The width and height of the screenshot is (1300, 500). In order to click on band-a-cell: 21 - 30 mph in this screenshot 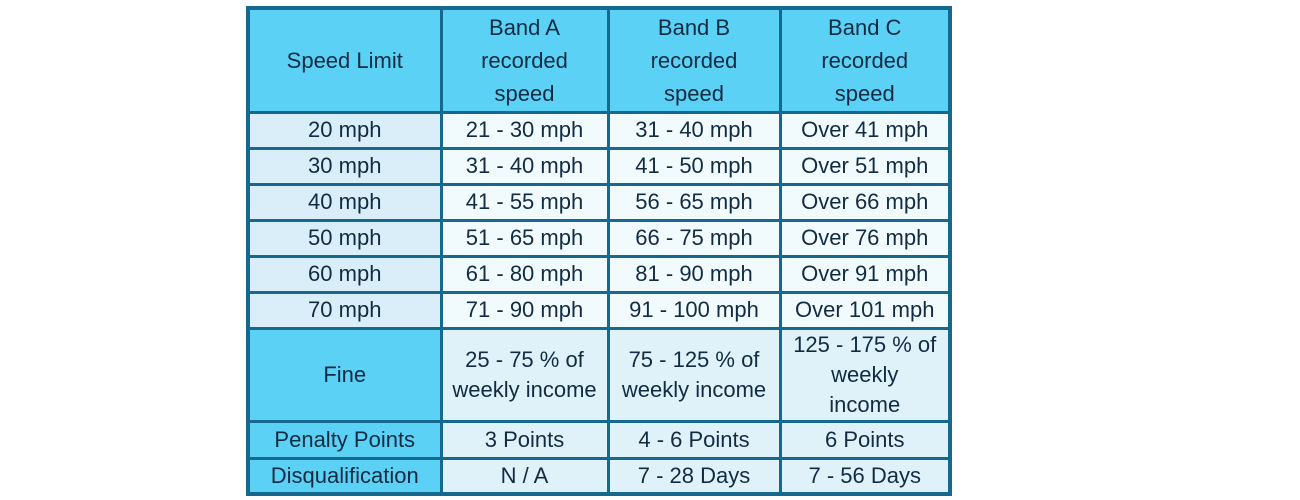, I will do `click(524, 130)`.